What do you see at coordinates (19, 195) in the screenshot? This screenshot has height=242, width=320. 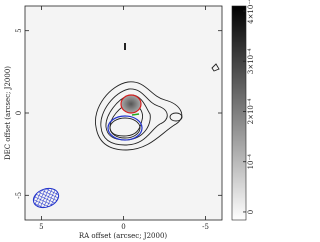 I see `y-tick-label: -5` at bounding box center [19, 195].